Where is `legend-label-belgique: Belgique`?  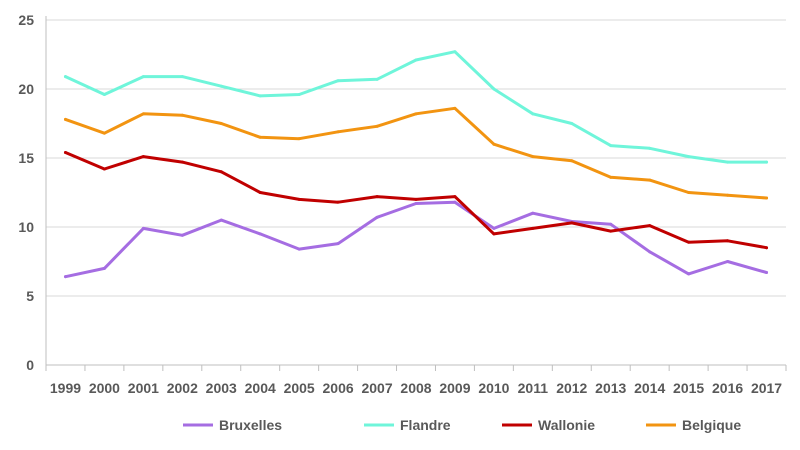
legend-label-belgique: Belgique is located at coordinates (711, 425).